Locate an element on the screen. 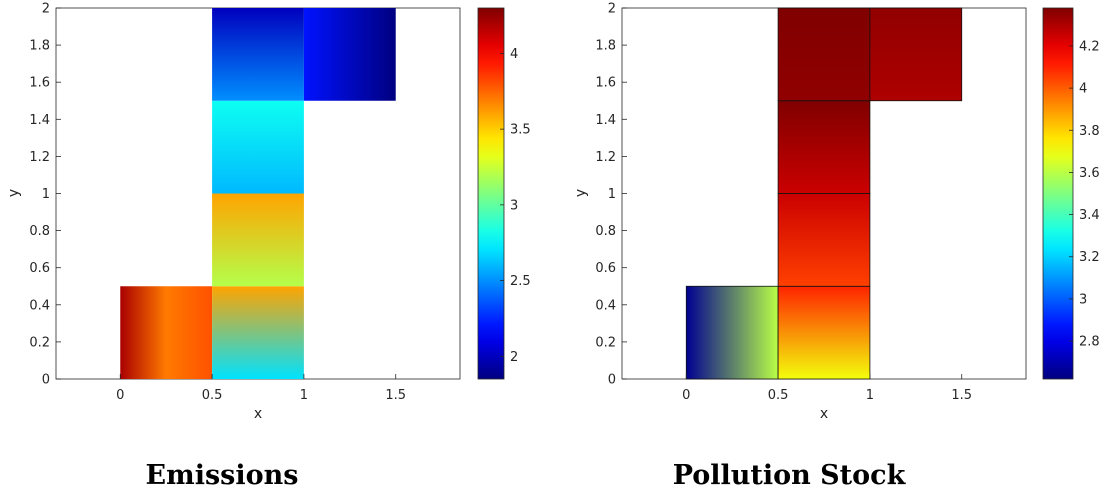 The height and width of the screenshot is (495, 1102). pollution-stock-y-ticks: 0 0.2 0.4 0.6 0.8 1 1.2 1.4 1.6 1.8 2 is located at coordinates (611, 195).